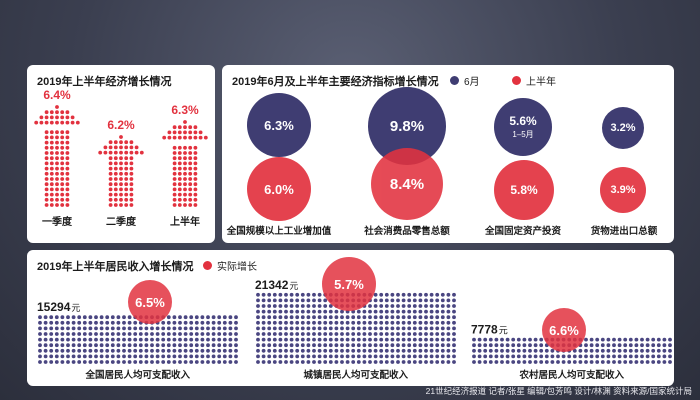  What do you see at coordinates (185, 110) in the screenshot?
I see `gdp-value-label-3: 6.3%` at bounding box center [185, 110].